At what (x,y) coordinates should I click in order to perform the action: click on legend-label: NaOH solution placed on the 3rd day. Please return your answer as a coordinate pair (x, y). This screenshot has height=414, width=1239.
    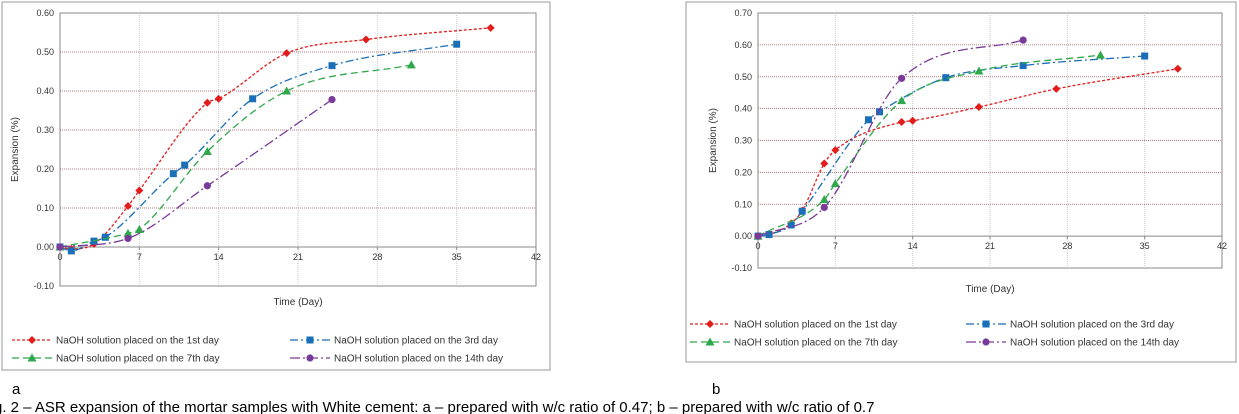
    Looking at the image, I should click on (1092, 325).